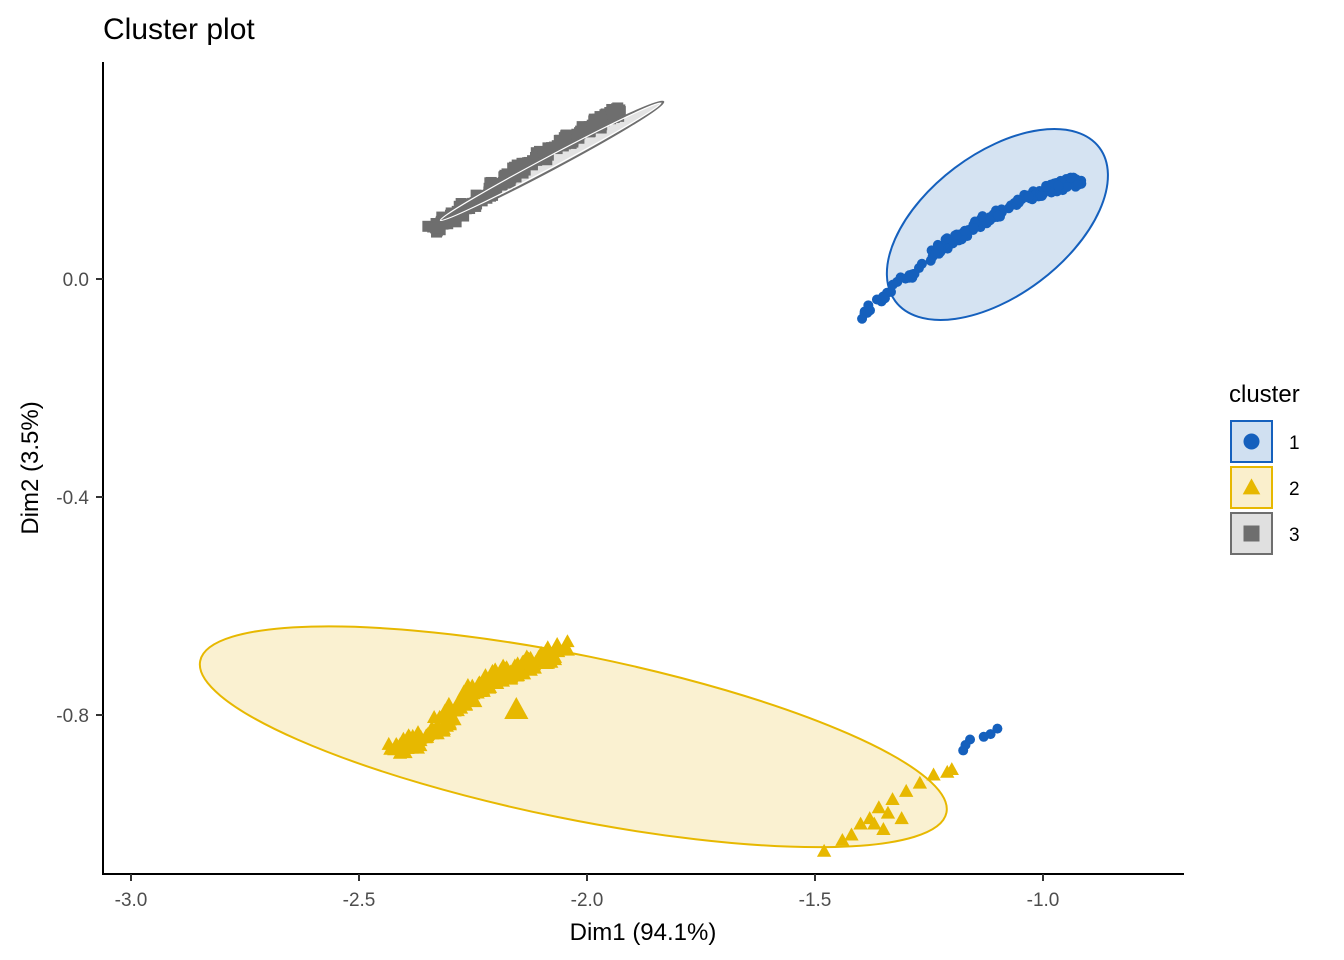 The image size is (1344, 960). I want to click on x-tick-label: -1.5, so click(815, 900).